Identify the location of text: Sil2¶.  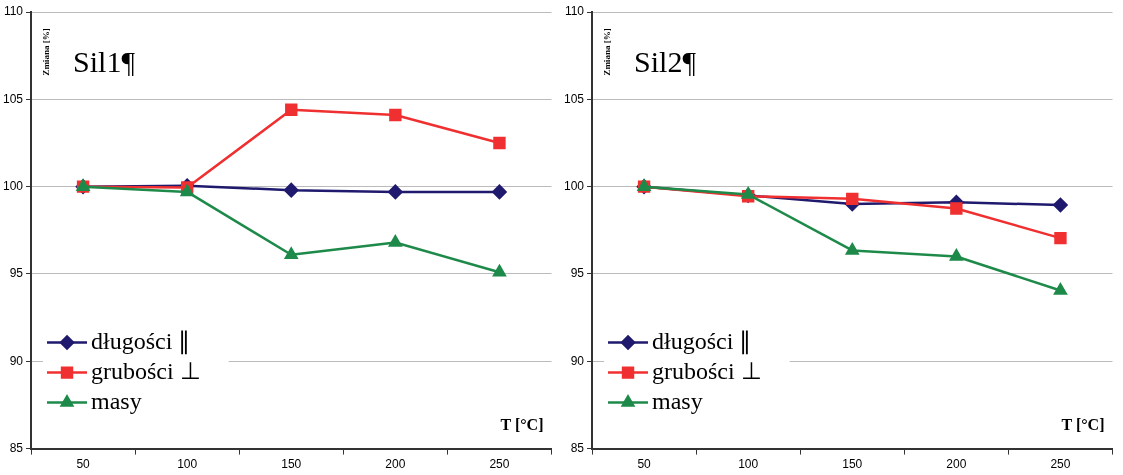
(665, 61).